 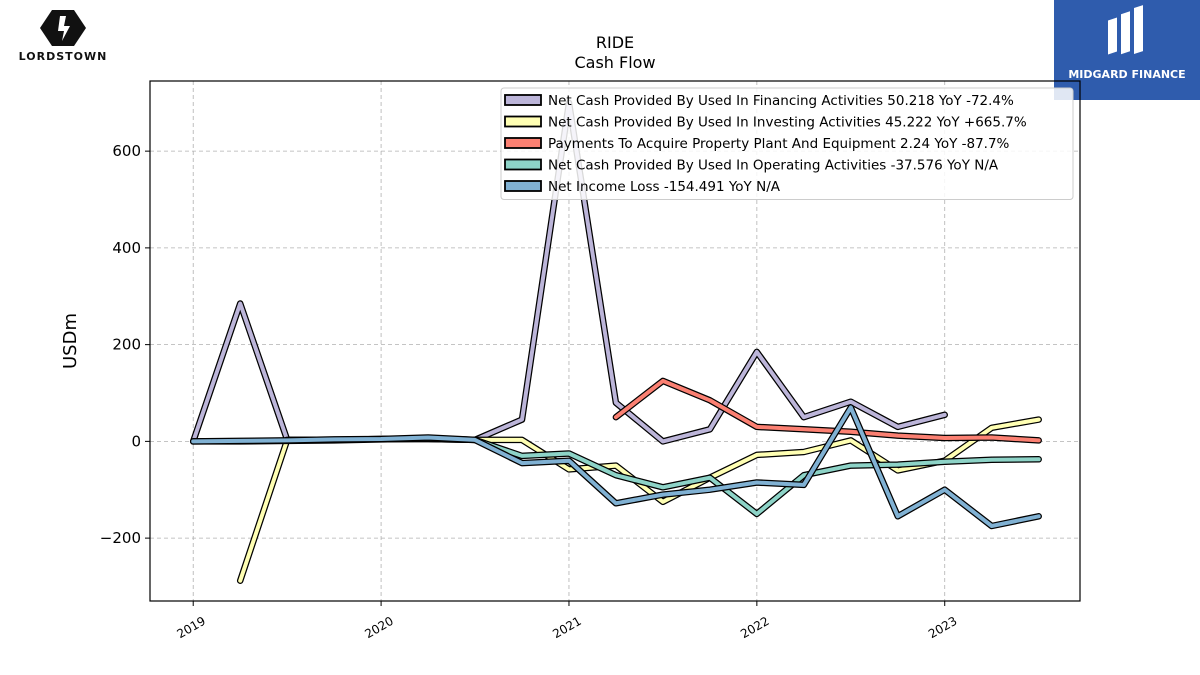 What do you see at coordinates (378, 627) in the screenshot?
I see `x-tick-label: 2020` at bounding box center [378, 627].